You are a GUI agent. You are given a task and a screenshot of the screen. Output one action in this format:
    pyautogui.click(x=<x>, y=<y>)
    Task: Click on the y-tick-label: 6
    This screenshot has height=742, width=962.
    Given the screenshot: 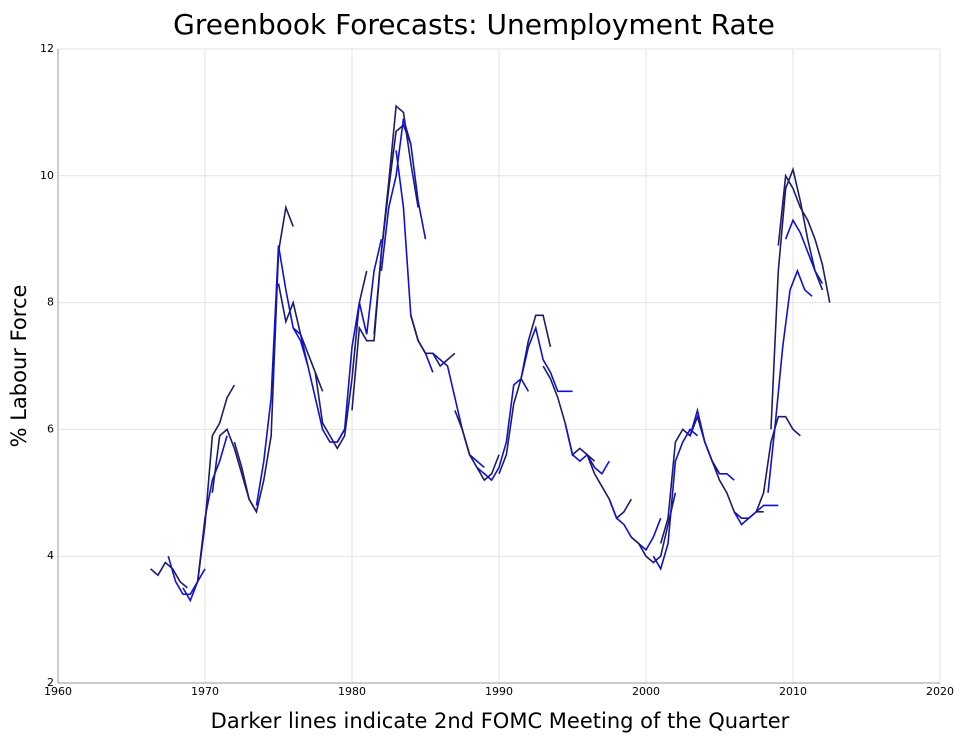 What is the action you would take?
    pyautogui.click(x=50, y=428)
    